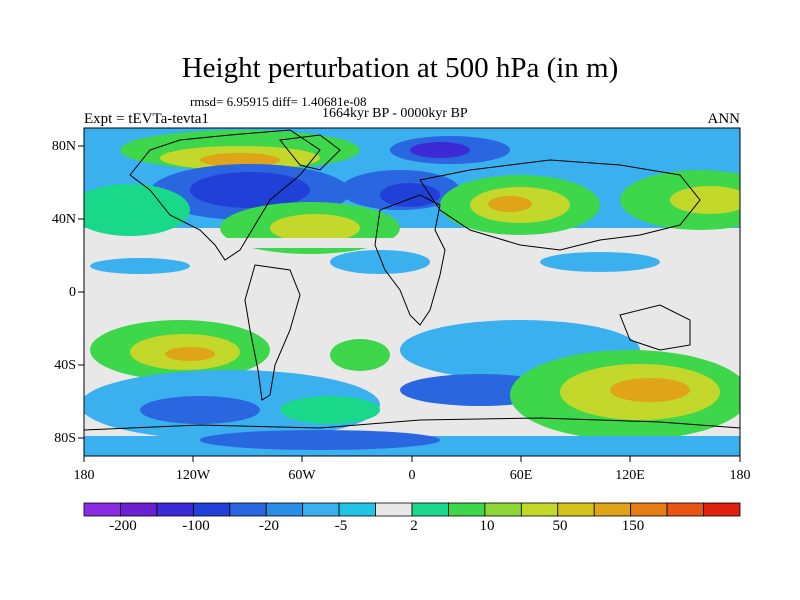  I want to click on lon-label-180e: 180, so click(740, 475).